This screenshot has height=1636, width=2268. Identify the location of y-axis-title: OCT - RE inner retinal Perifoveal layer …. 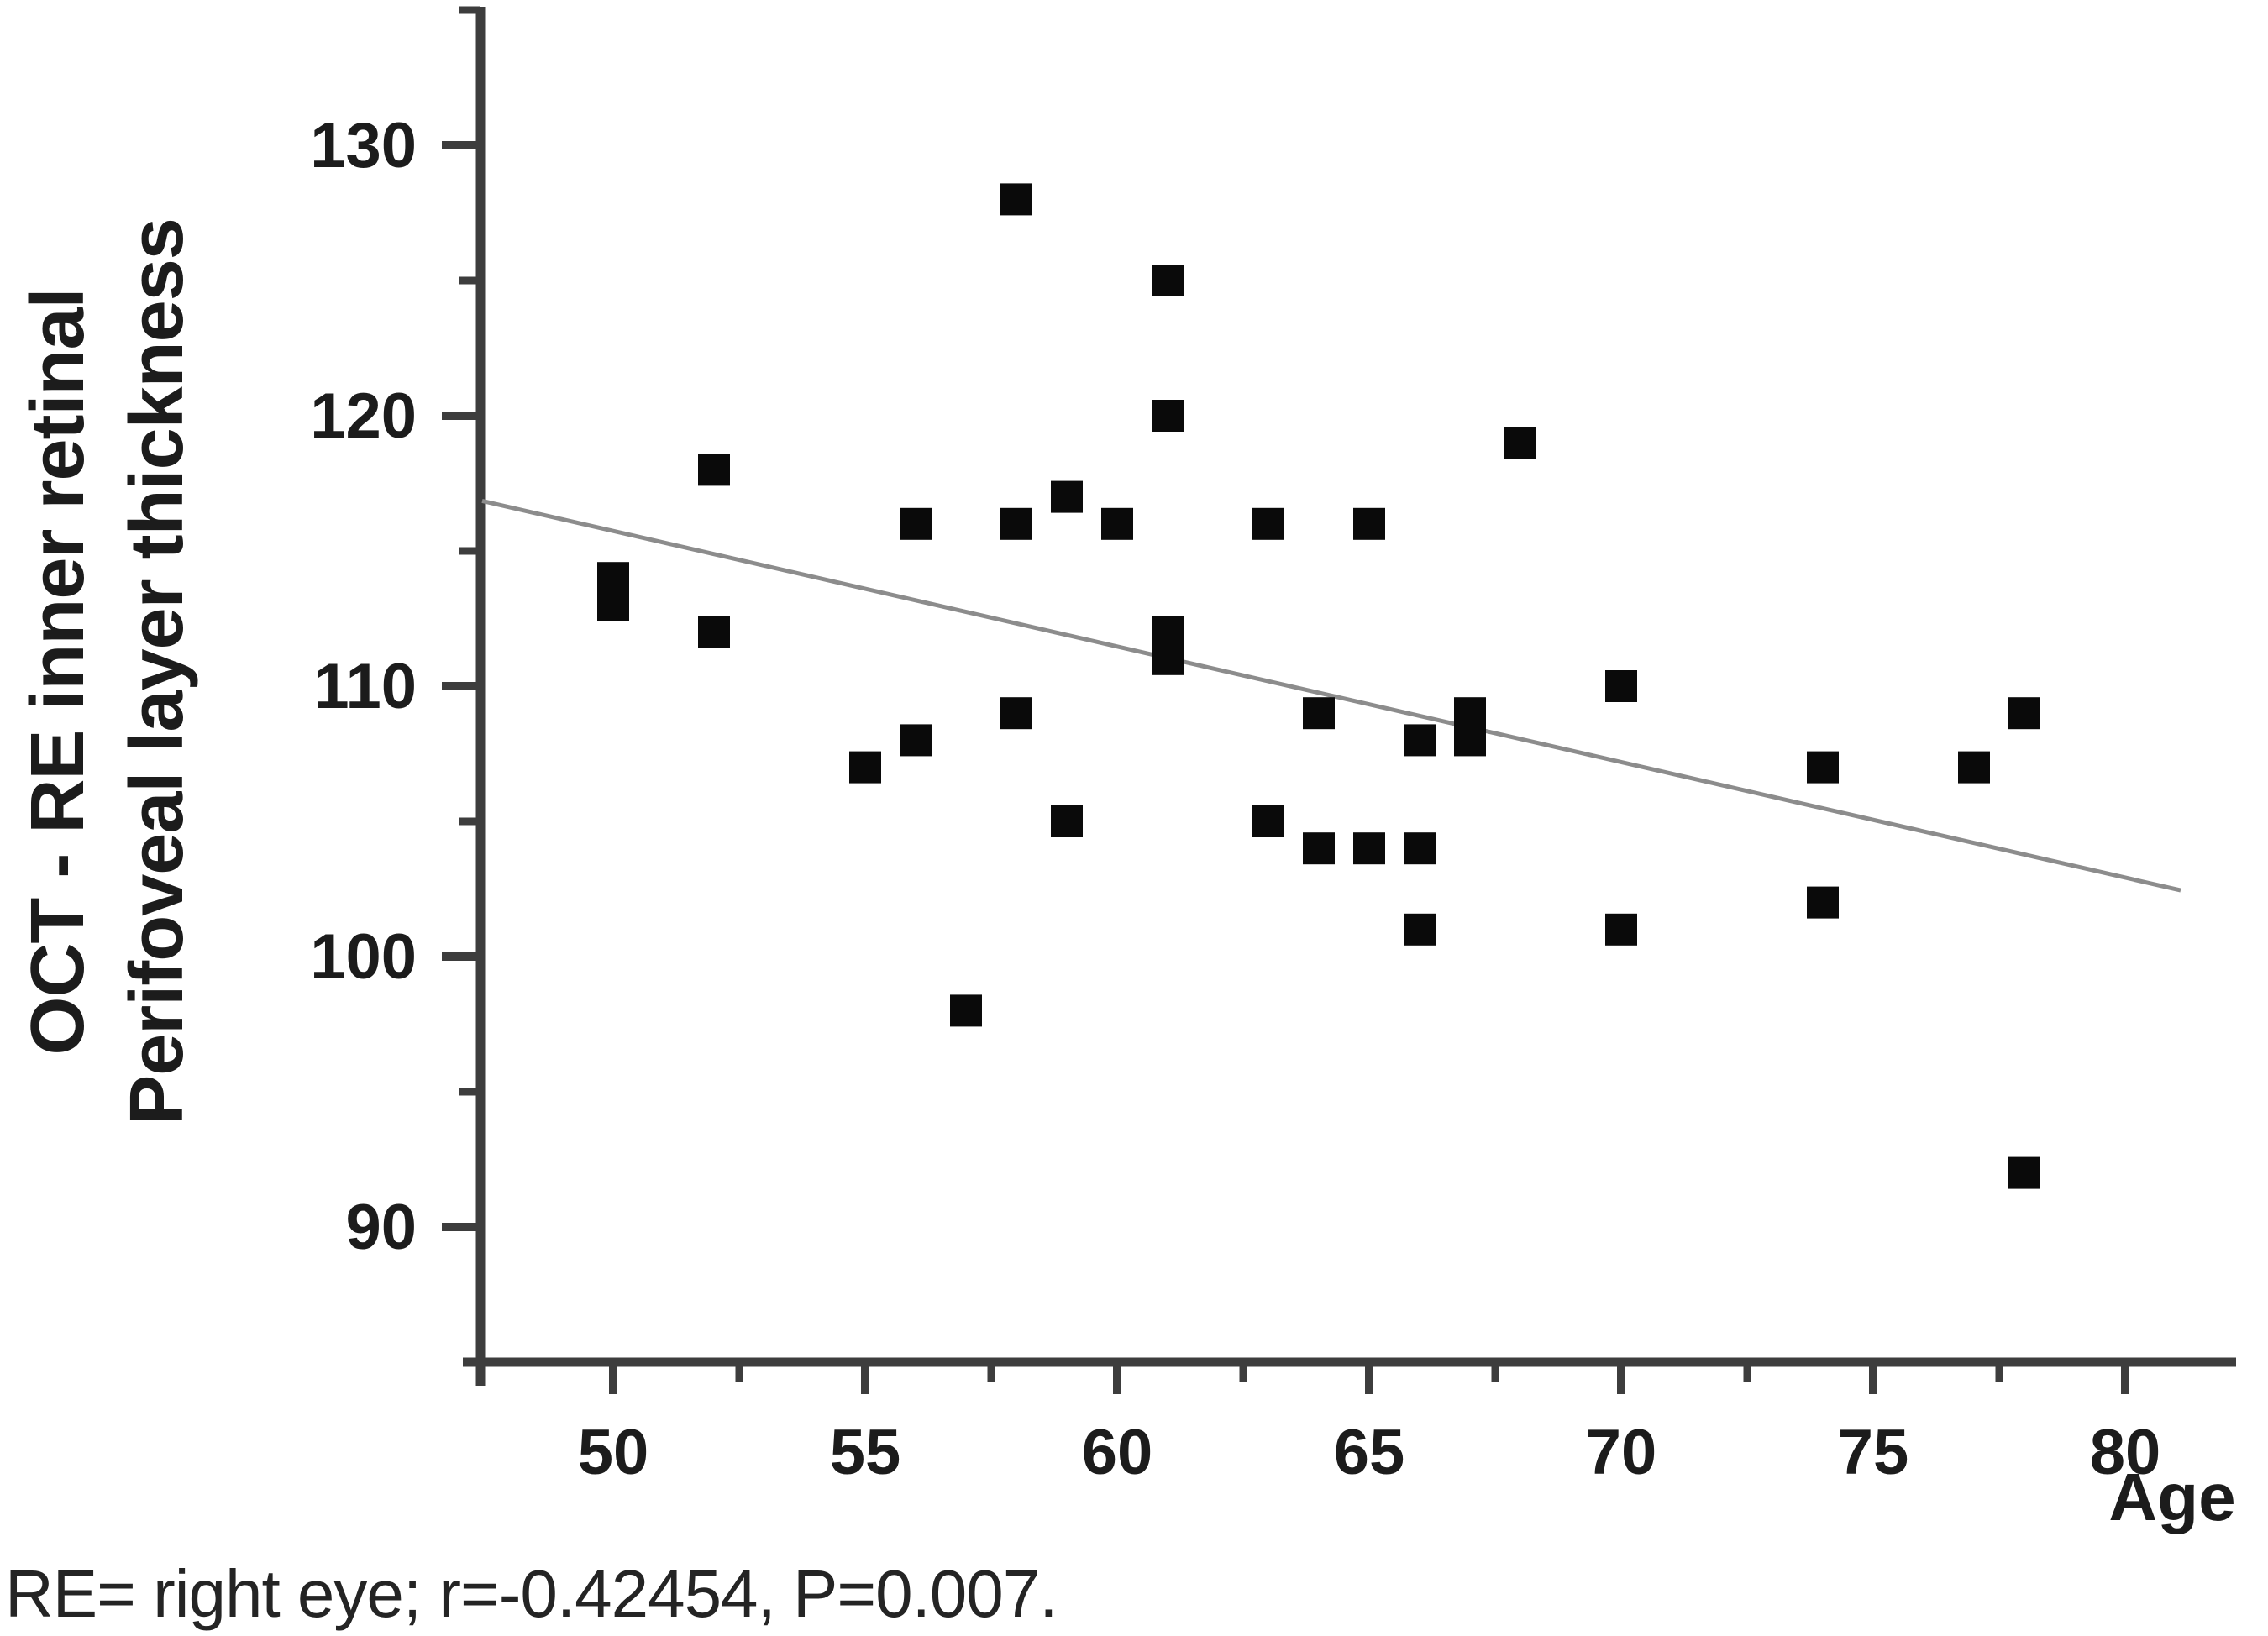
(109, 680).